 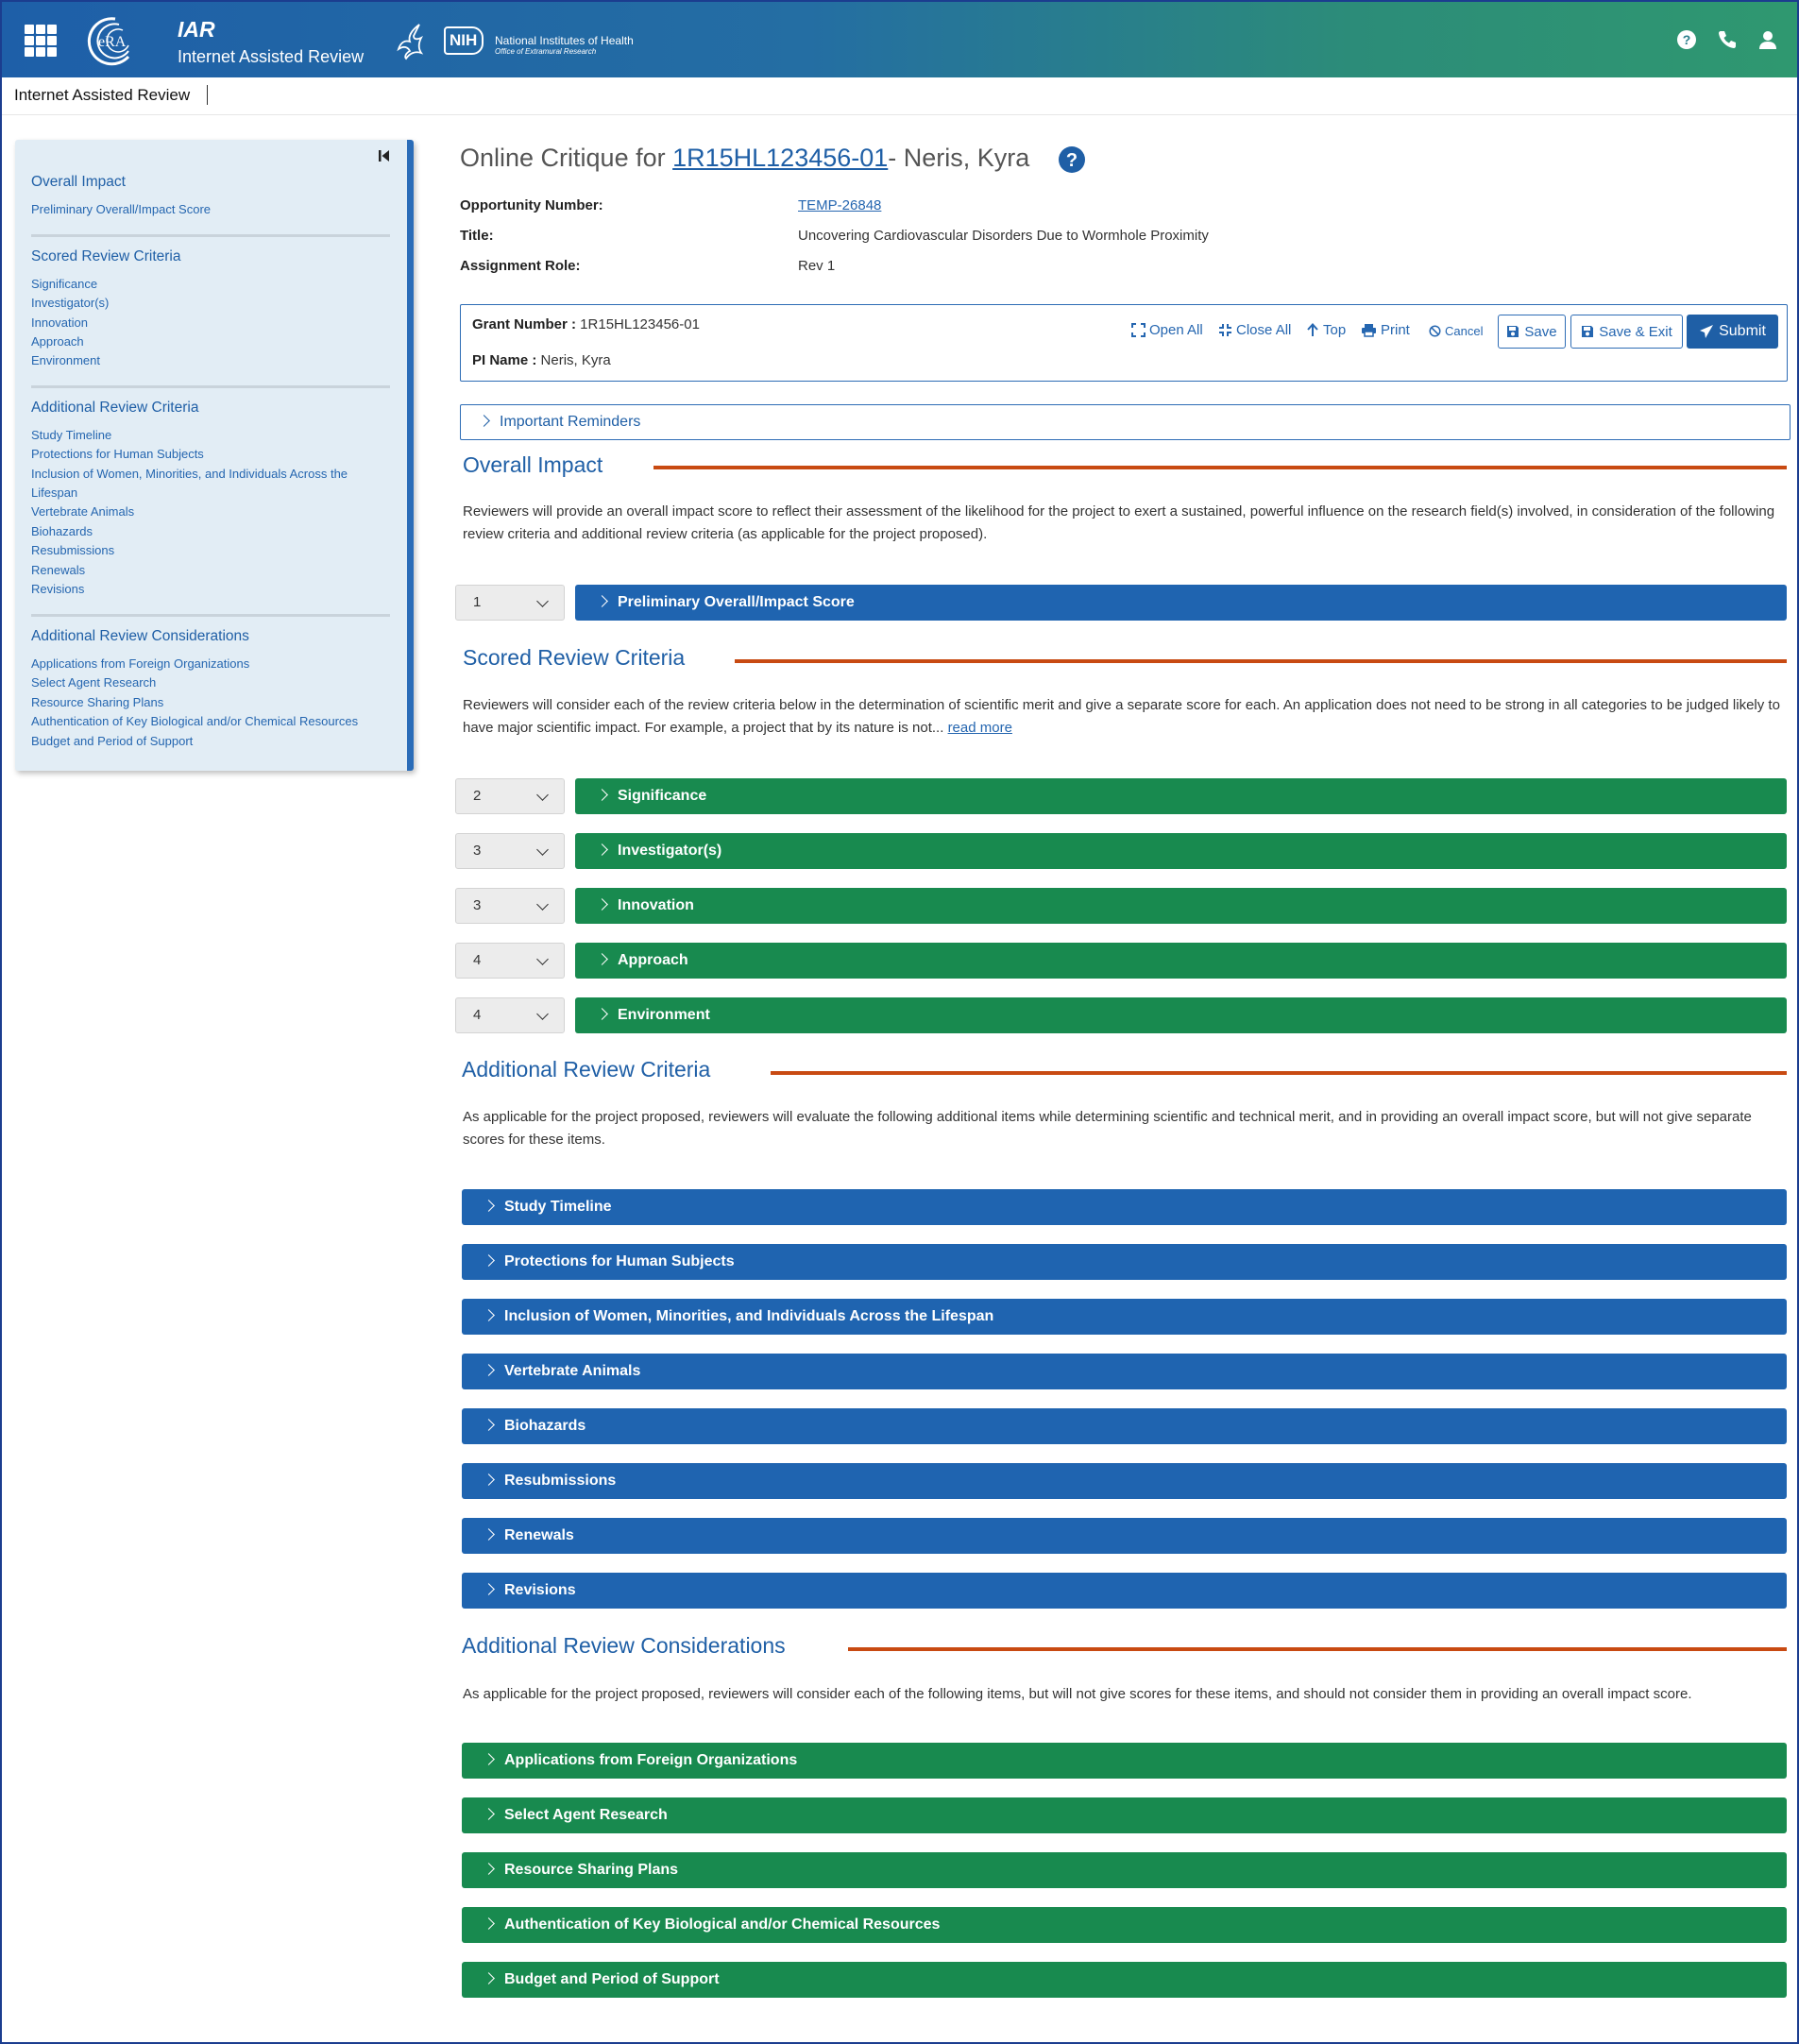 What do you see at coordinates (510, 906) in the screenshot?
I see `innovation-score-select: 3` at bounding box center [510, 906].